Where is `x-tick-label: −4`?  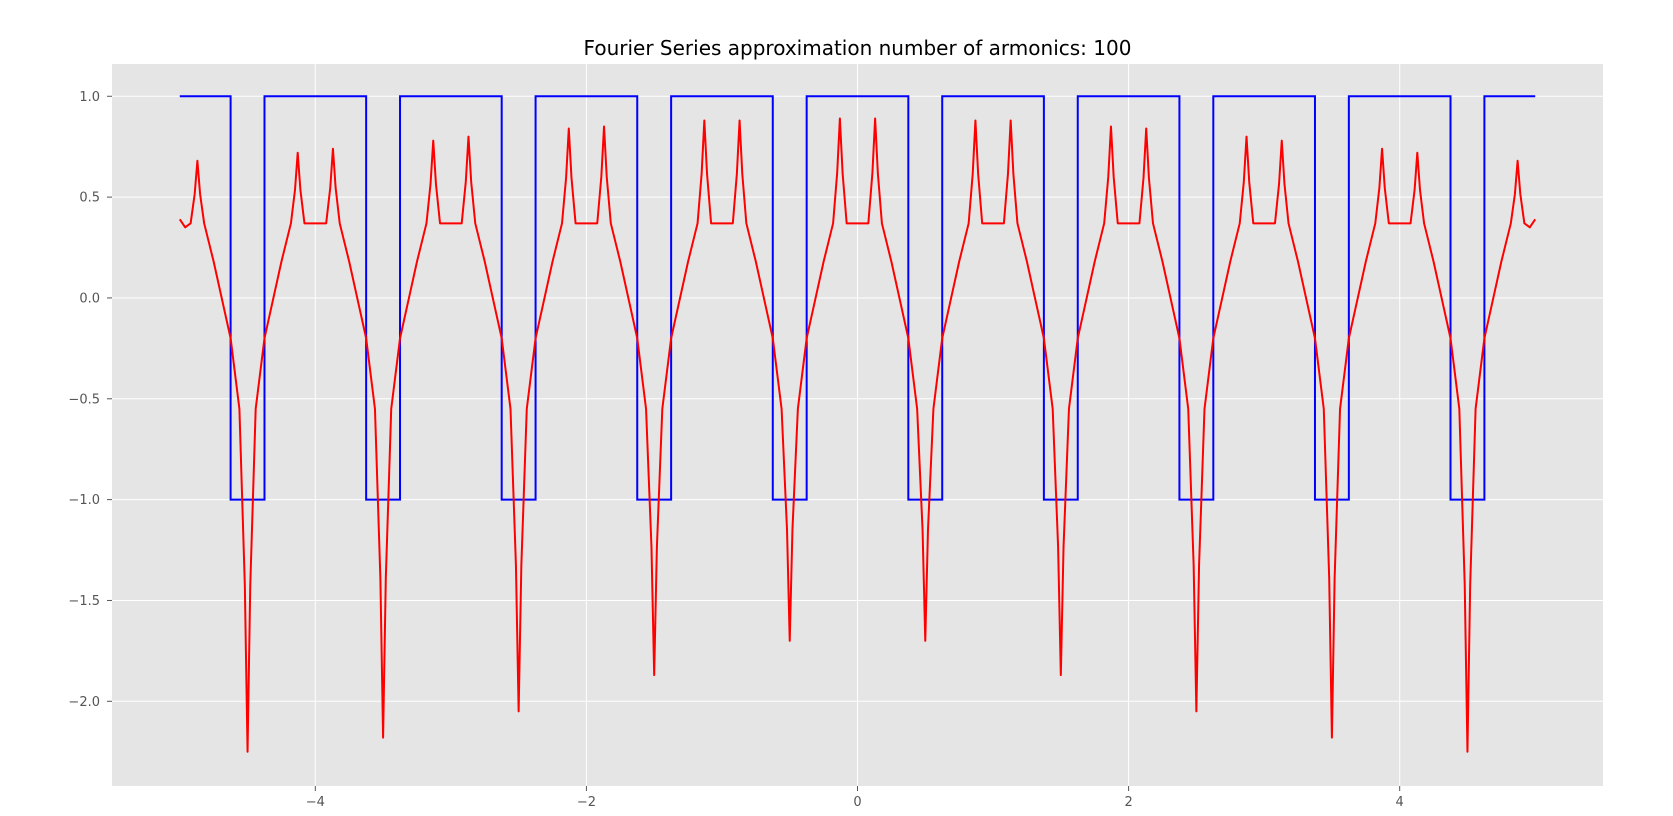 x-tick-label: −4 is located at coordinates (315, 802).